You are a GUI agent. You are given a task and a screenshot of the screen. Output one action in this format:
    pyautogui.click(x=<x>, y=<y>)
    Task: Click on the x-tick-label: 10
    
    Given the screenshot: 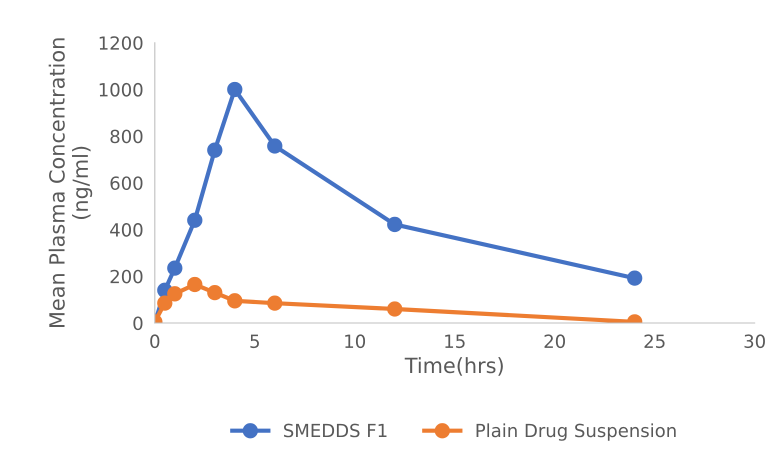 What is the action you would take?
    pyautogui.click(x=355, y=341)
    